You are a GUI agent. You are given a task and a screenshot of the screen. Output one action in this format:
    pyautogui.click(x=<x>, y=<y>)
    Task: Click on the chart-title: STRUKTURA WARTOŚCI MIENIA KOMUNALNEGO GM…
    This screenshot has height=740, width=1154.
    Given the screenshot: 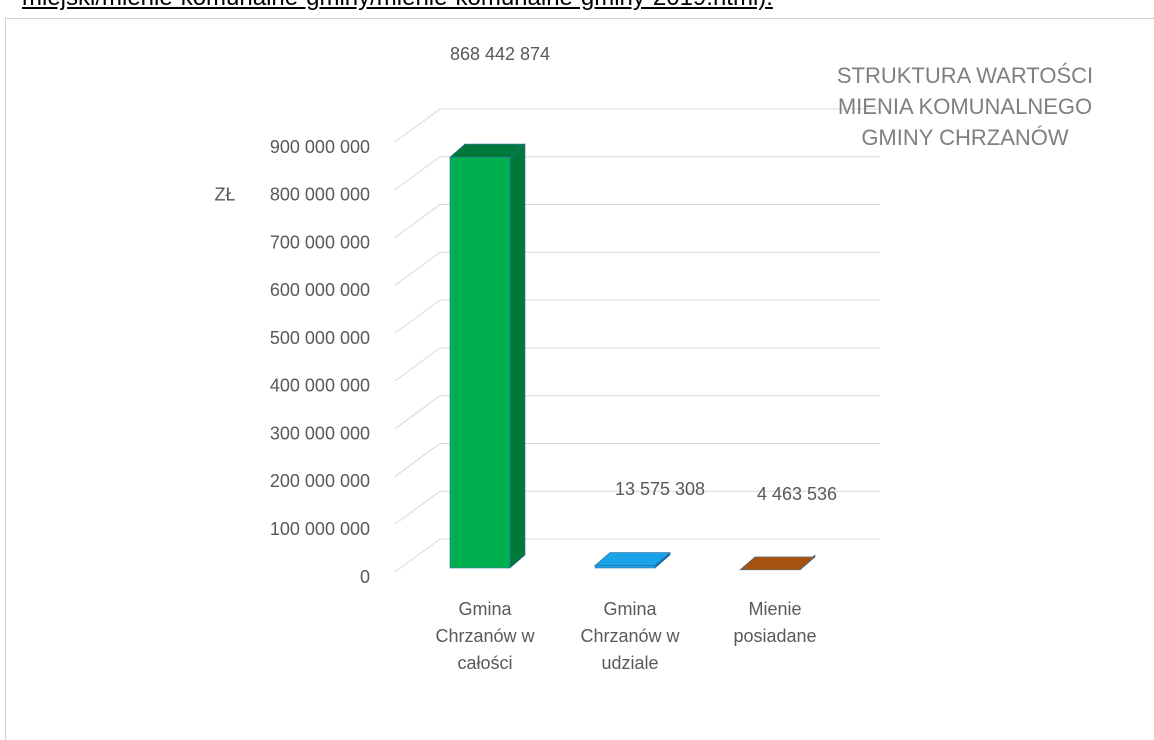 What is the action you would take?
    pyautogui.click(x=965, y=106)
    